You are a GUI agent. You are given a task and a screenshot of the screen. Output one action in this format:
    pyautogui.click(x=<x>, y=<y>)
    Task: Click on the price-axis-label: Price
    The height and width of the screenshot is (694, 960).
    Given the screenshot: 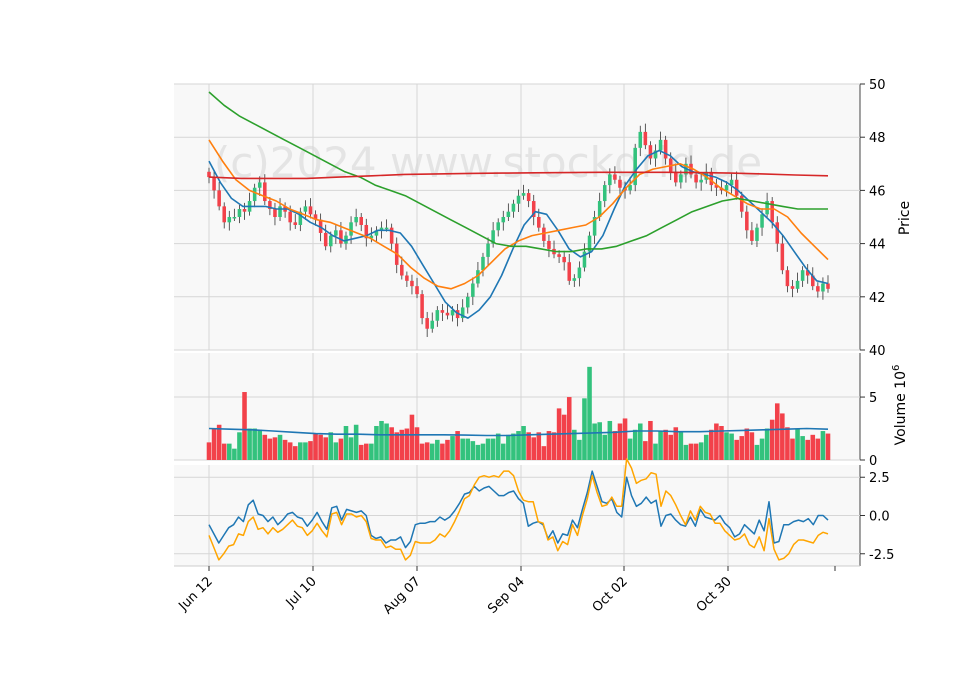 What is the action you would take?
    pyautogui.click(x=905, y=218)
    